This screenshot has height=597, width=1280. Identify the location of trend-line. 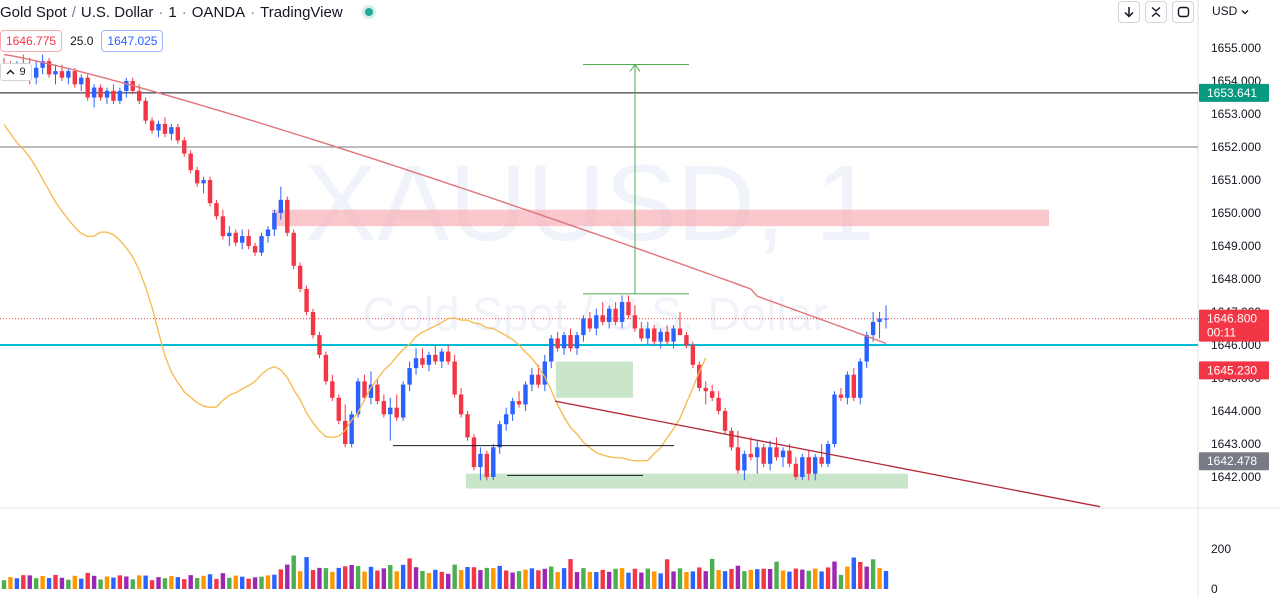
(827, 454).